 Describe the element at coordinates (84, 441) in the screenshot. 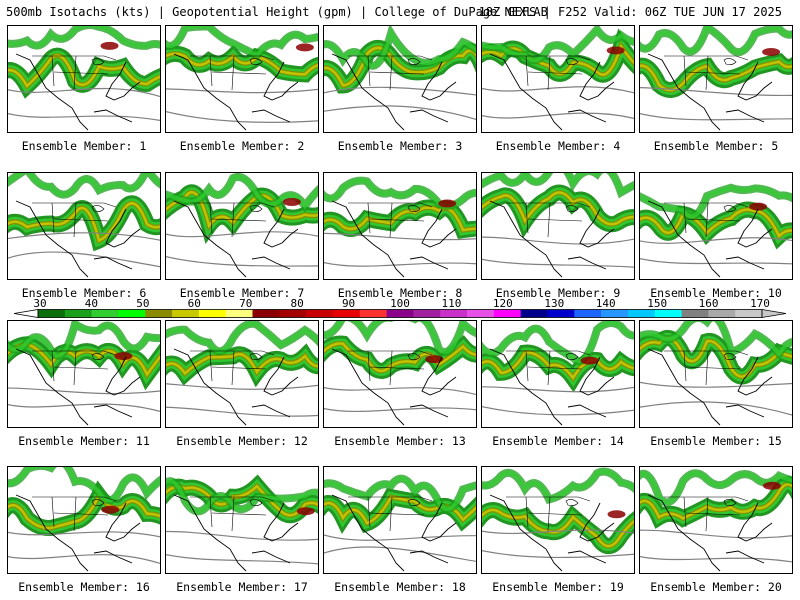

I see `ensemble-member-label: Ensemble Member: 11` at that location.